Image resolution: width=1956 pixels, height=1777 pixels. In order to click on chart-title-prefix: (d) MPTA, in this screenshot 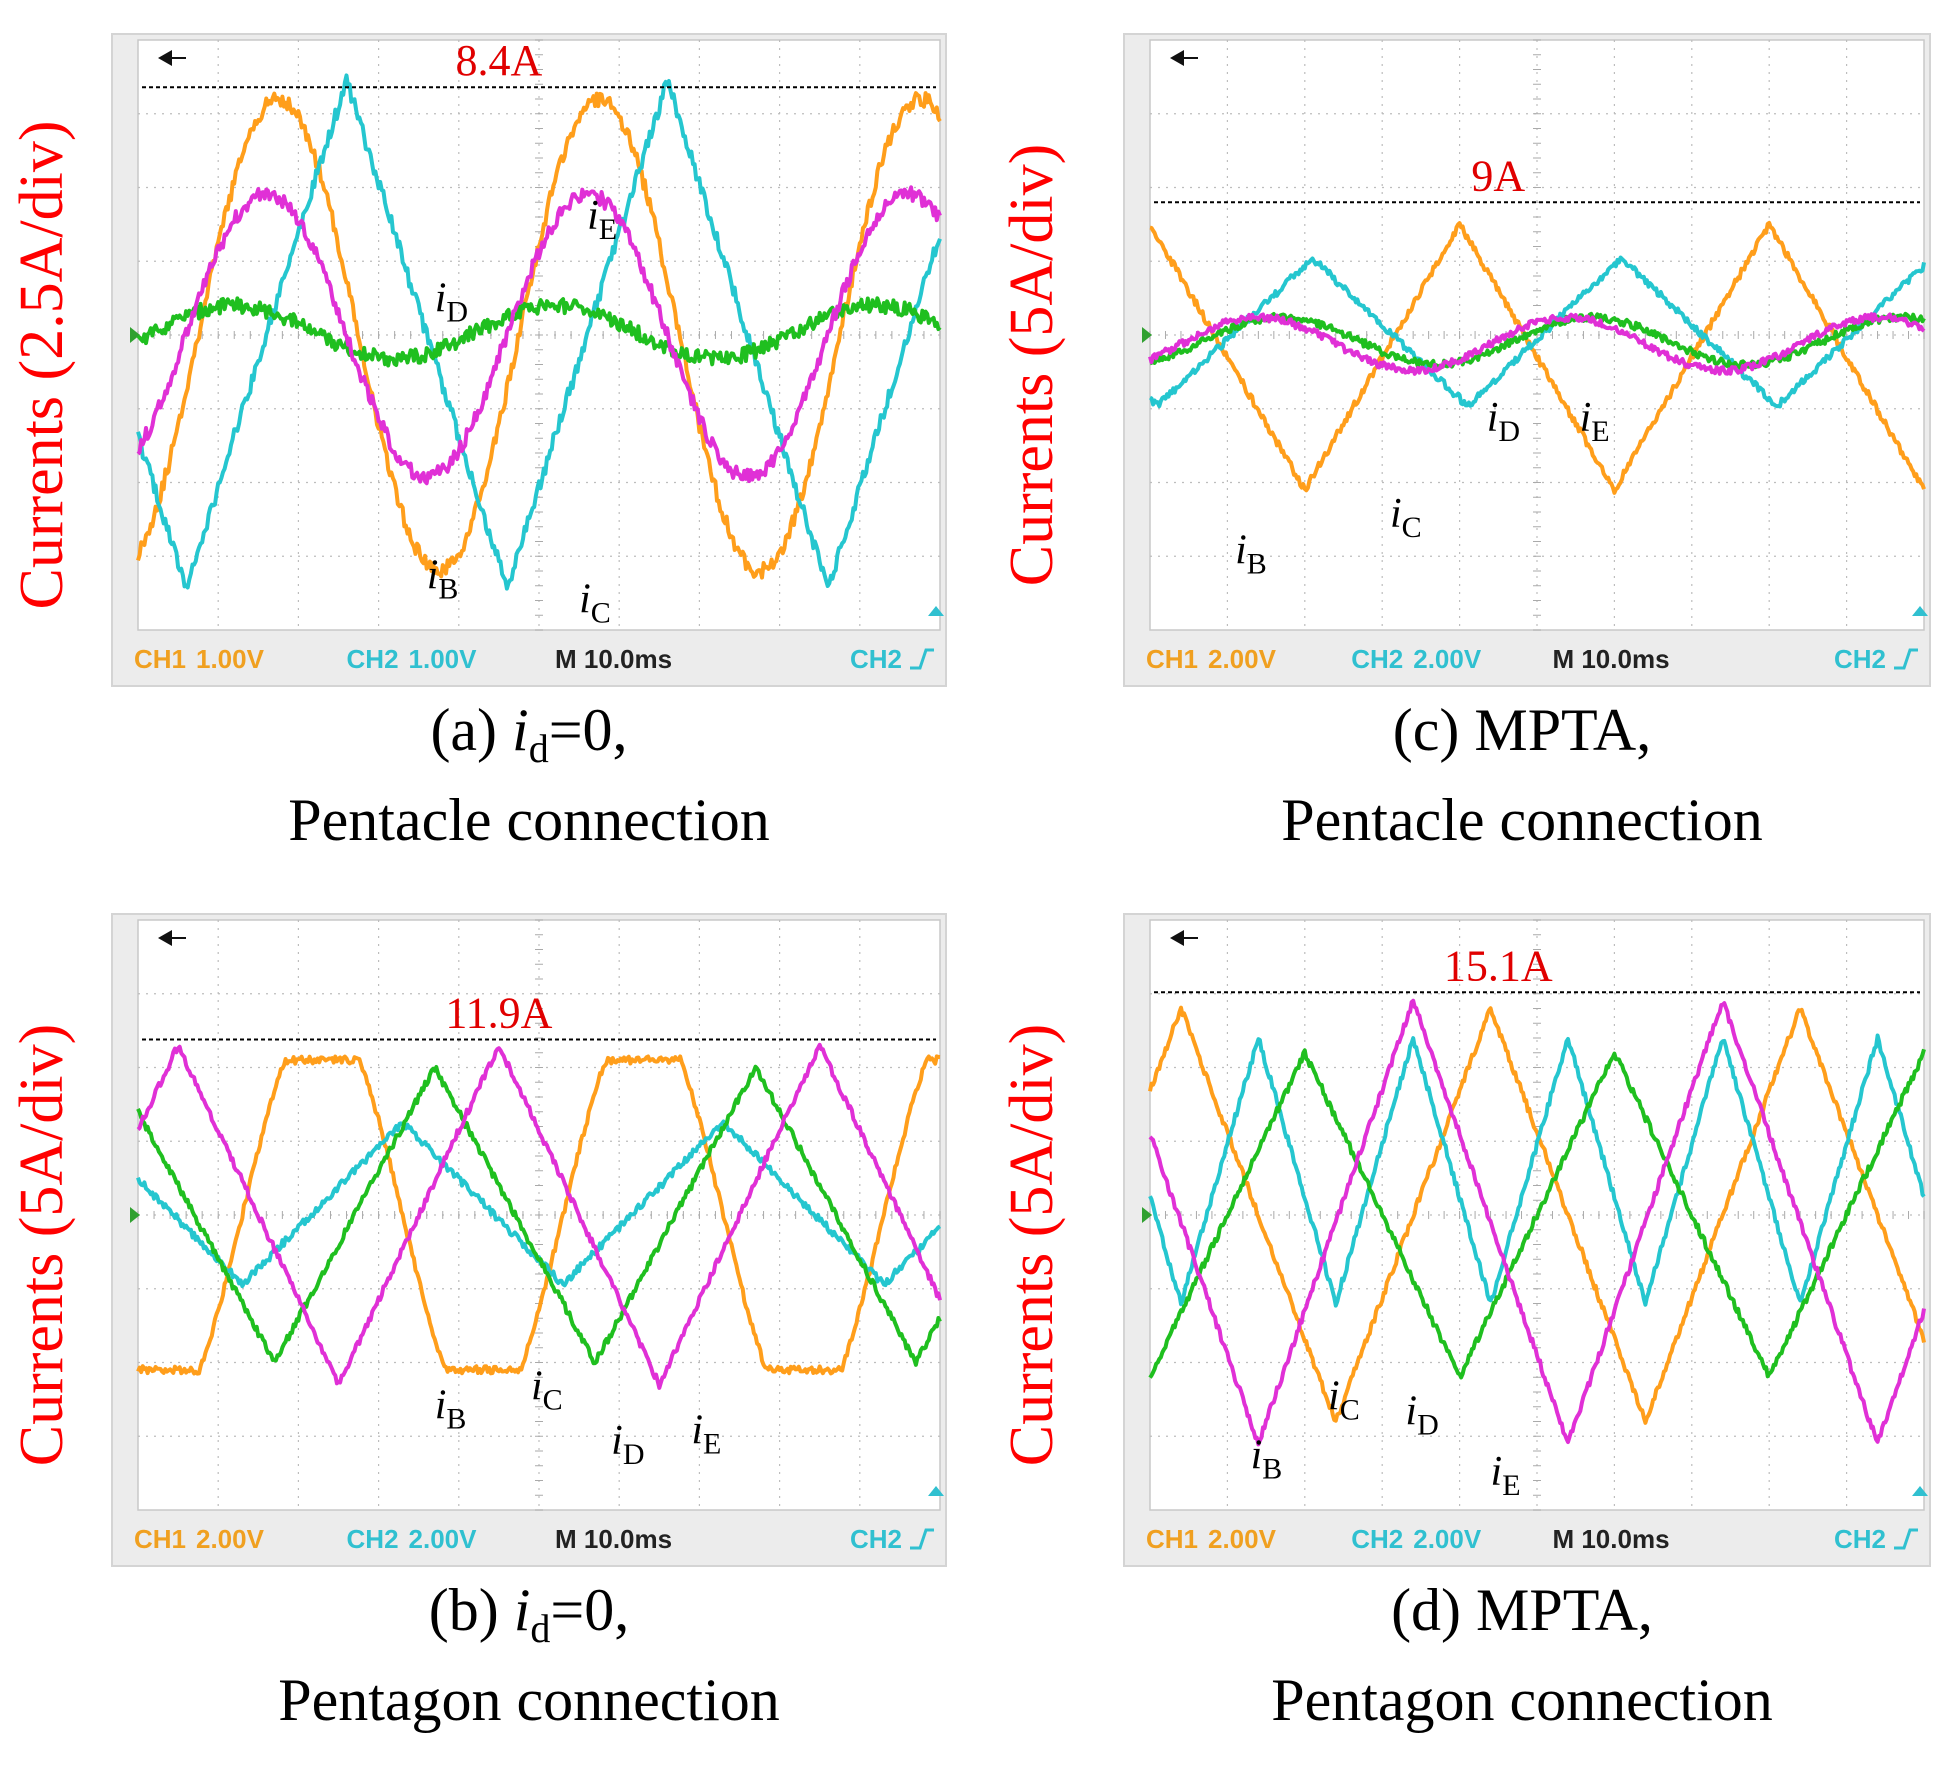, I will do `click(1522, 1610)`.